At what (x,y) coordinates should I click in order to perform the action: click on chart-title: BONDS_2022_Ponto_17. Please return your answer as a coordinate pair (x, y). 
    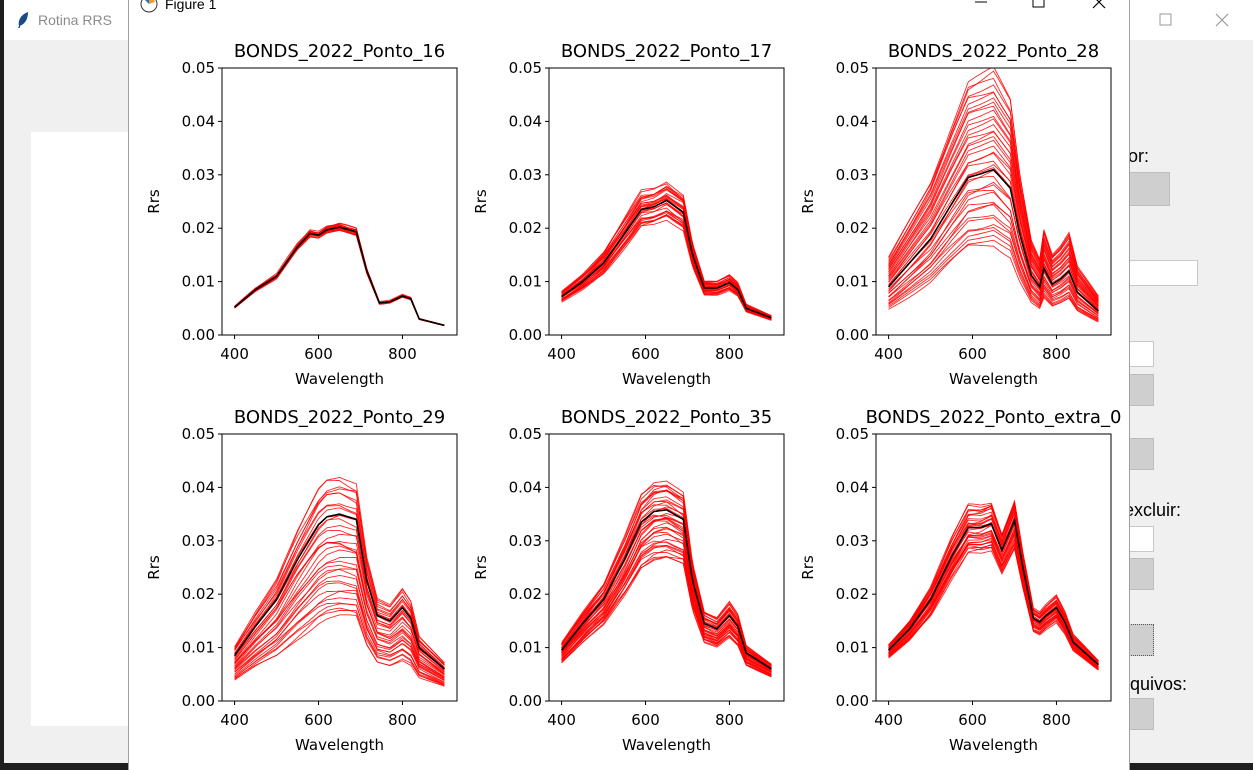
    Looking at the image, I should click on (666, 51).